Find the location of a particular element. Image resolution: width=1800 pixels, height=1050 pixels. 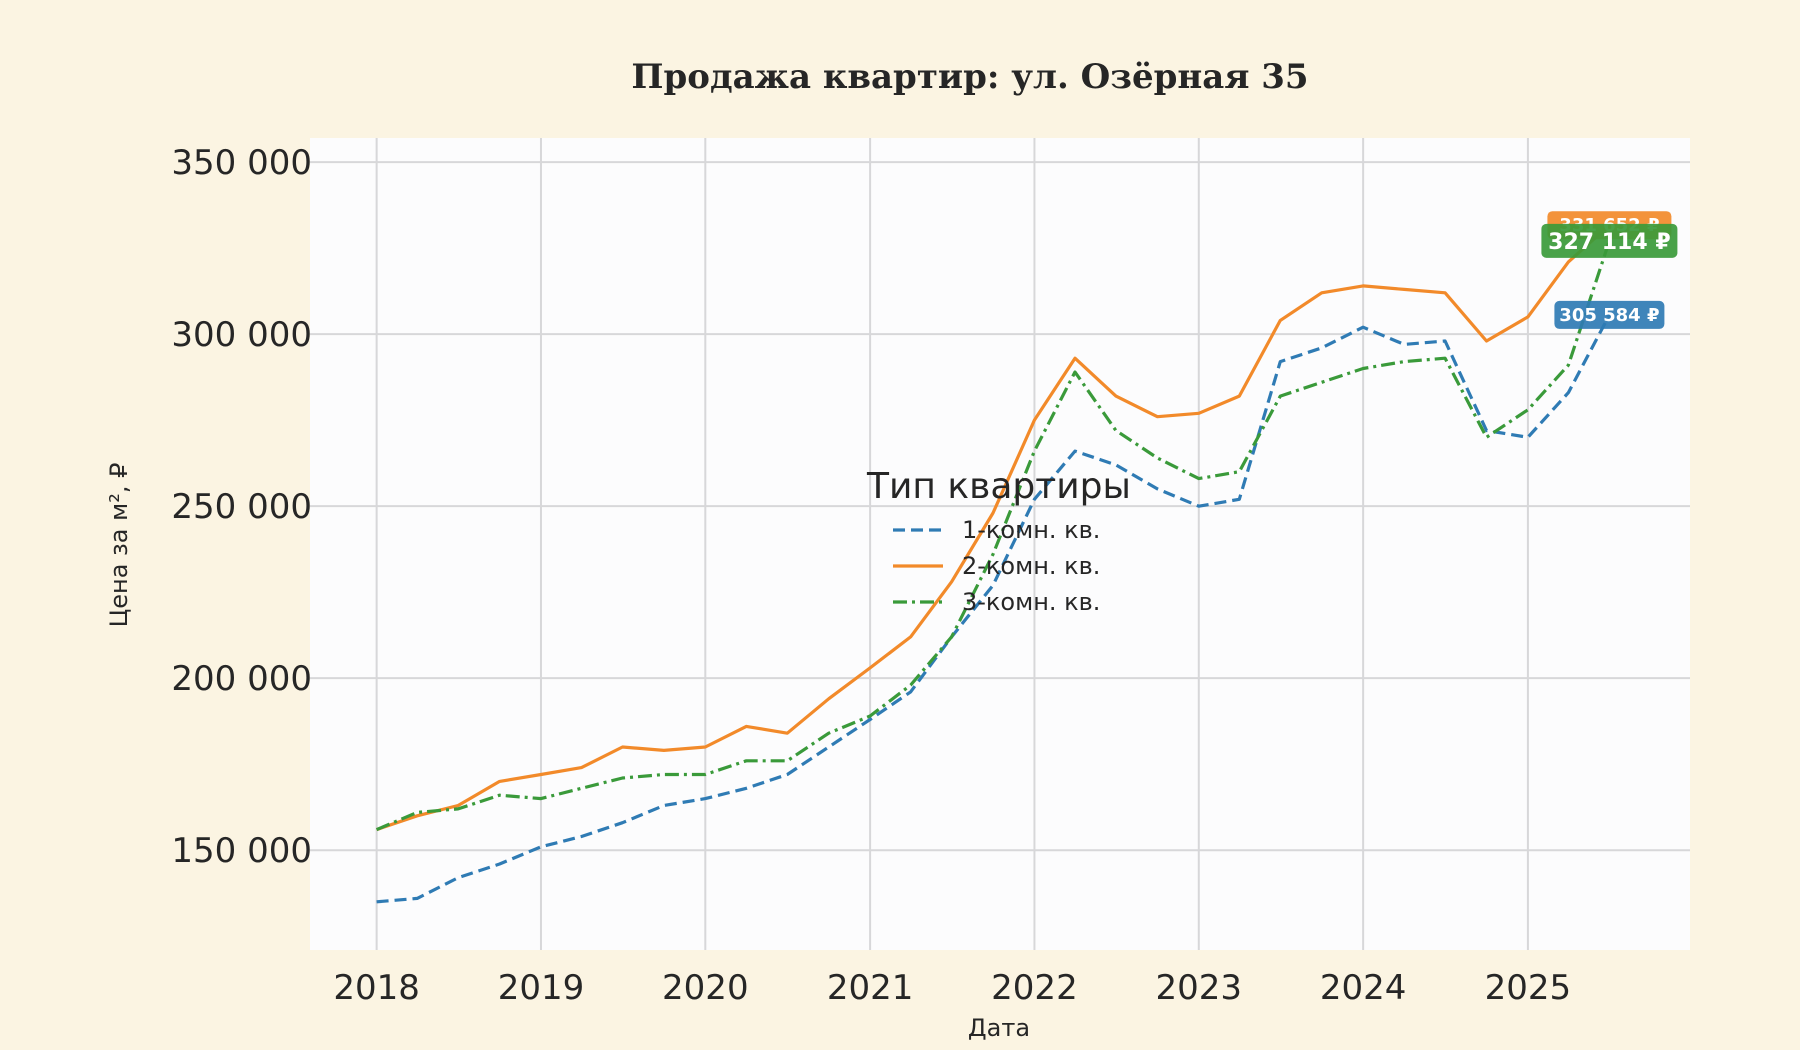

y-axis: 150 000 200 000 250 000 300 000 350 000 is located at coordinates (241, 507).